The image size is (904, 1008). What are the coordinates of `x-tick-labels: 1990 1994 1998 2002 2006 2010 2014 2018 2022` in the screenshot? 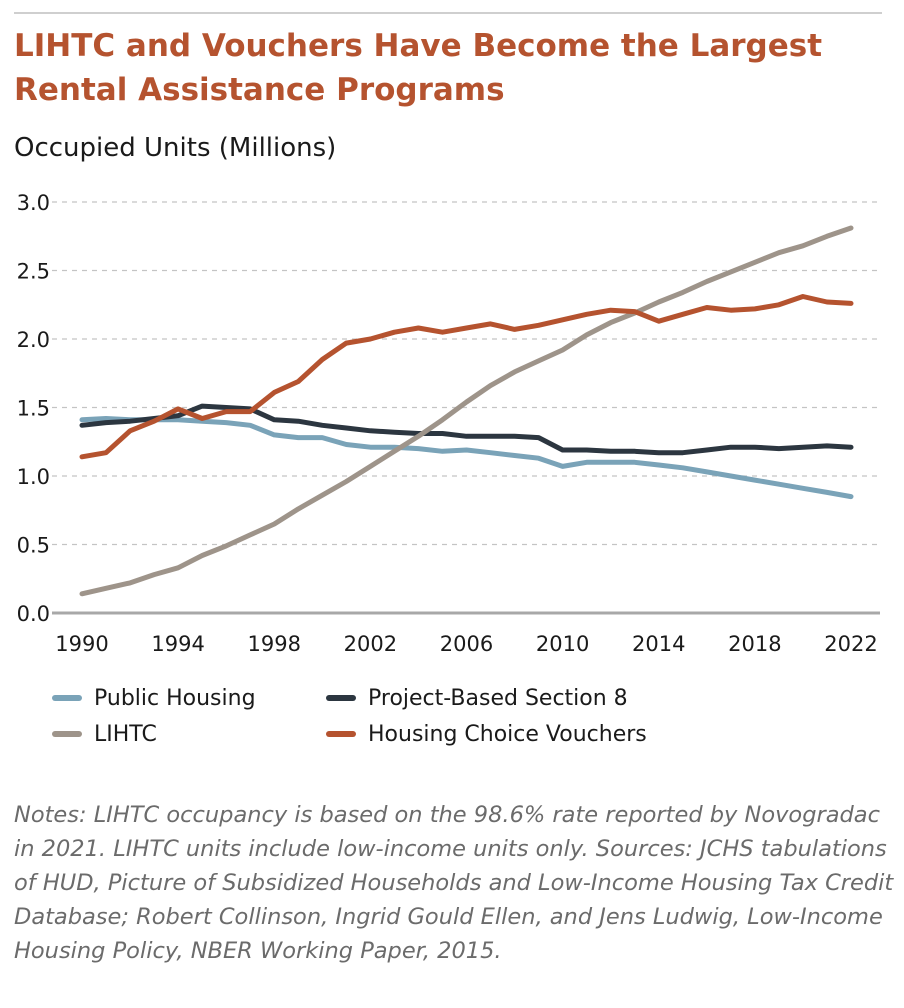 It's located at (466, 644).